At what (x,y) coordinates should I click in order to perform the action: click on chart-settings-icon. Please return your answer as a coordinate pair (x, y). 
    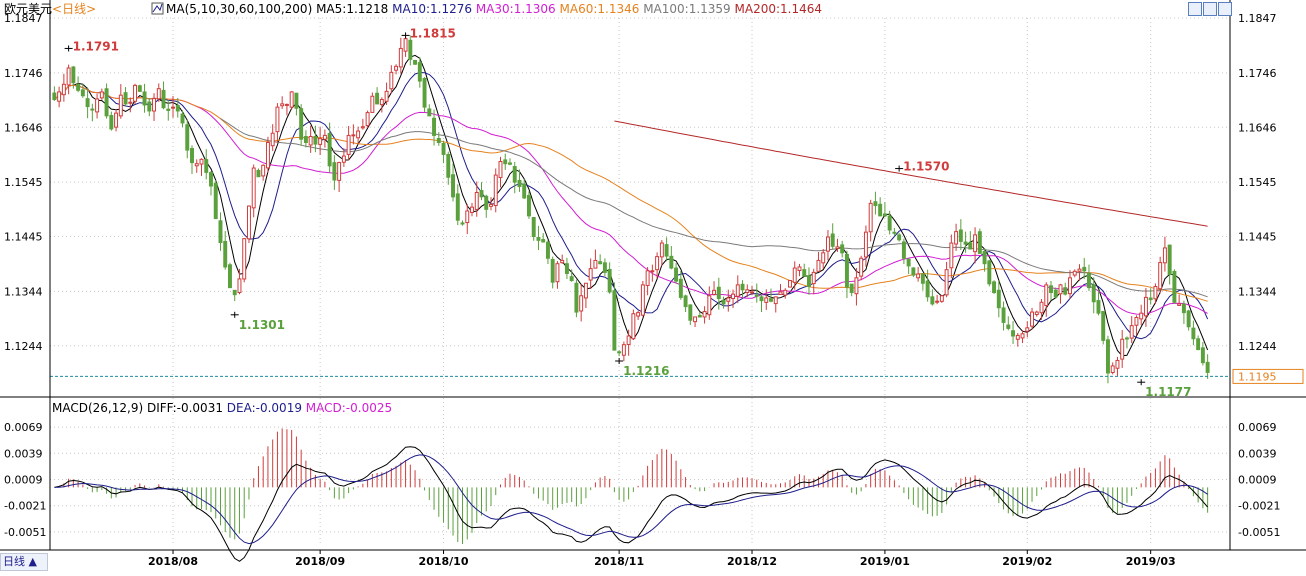
    Looking at the image, I should click on (1195, 9).